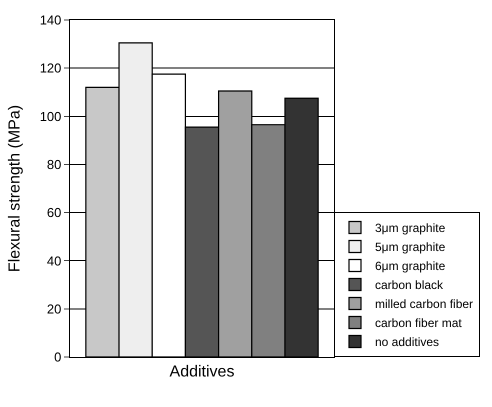 Image resolution: width=492 pixels, height=407 pixels. Describe the element at coordinates (58, 357) in the screenshot. I see `y-tick-label: 0` at that location.